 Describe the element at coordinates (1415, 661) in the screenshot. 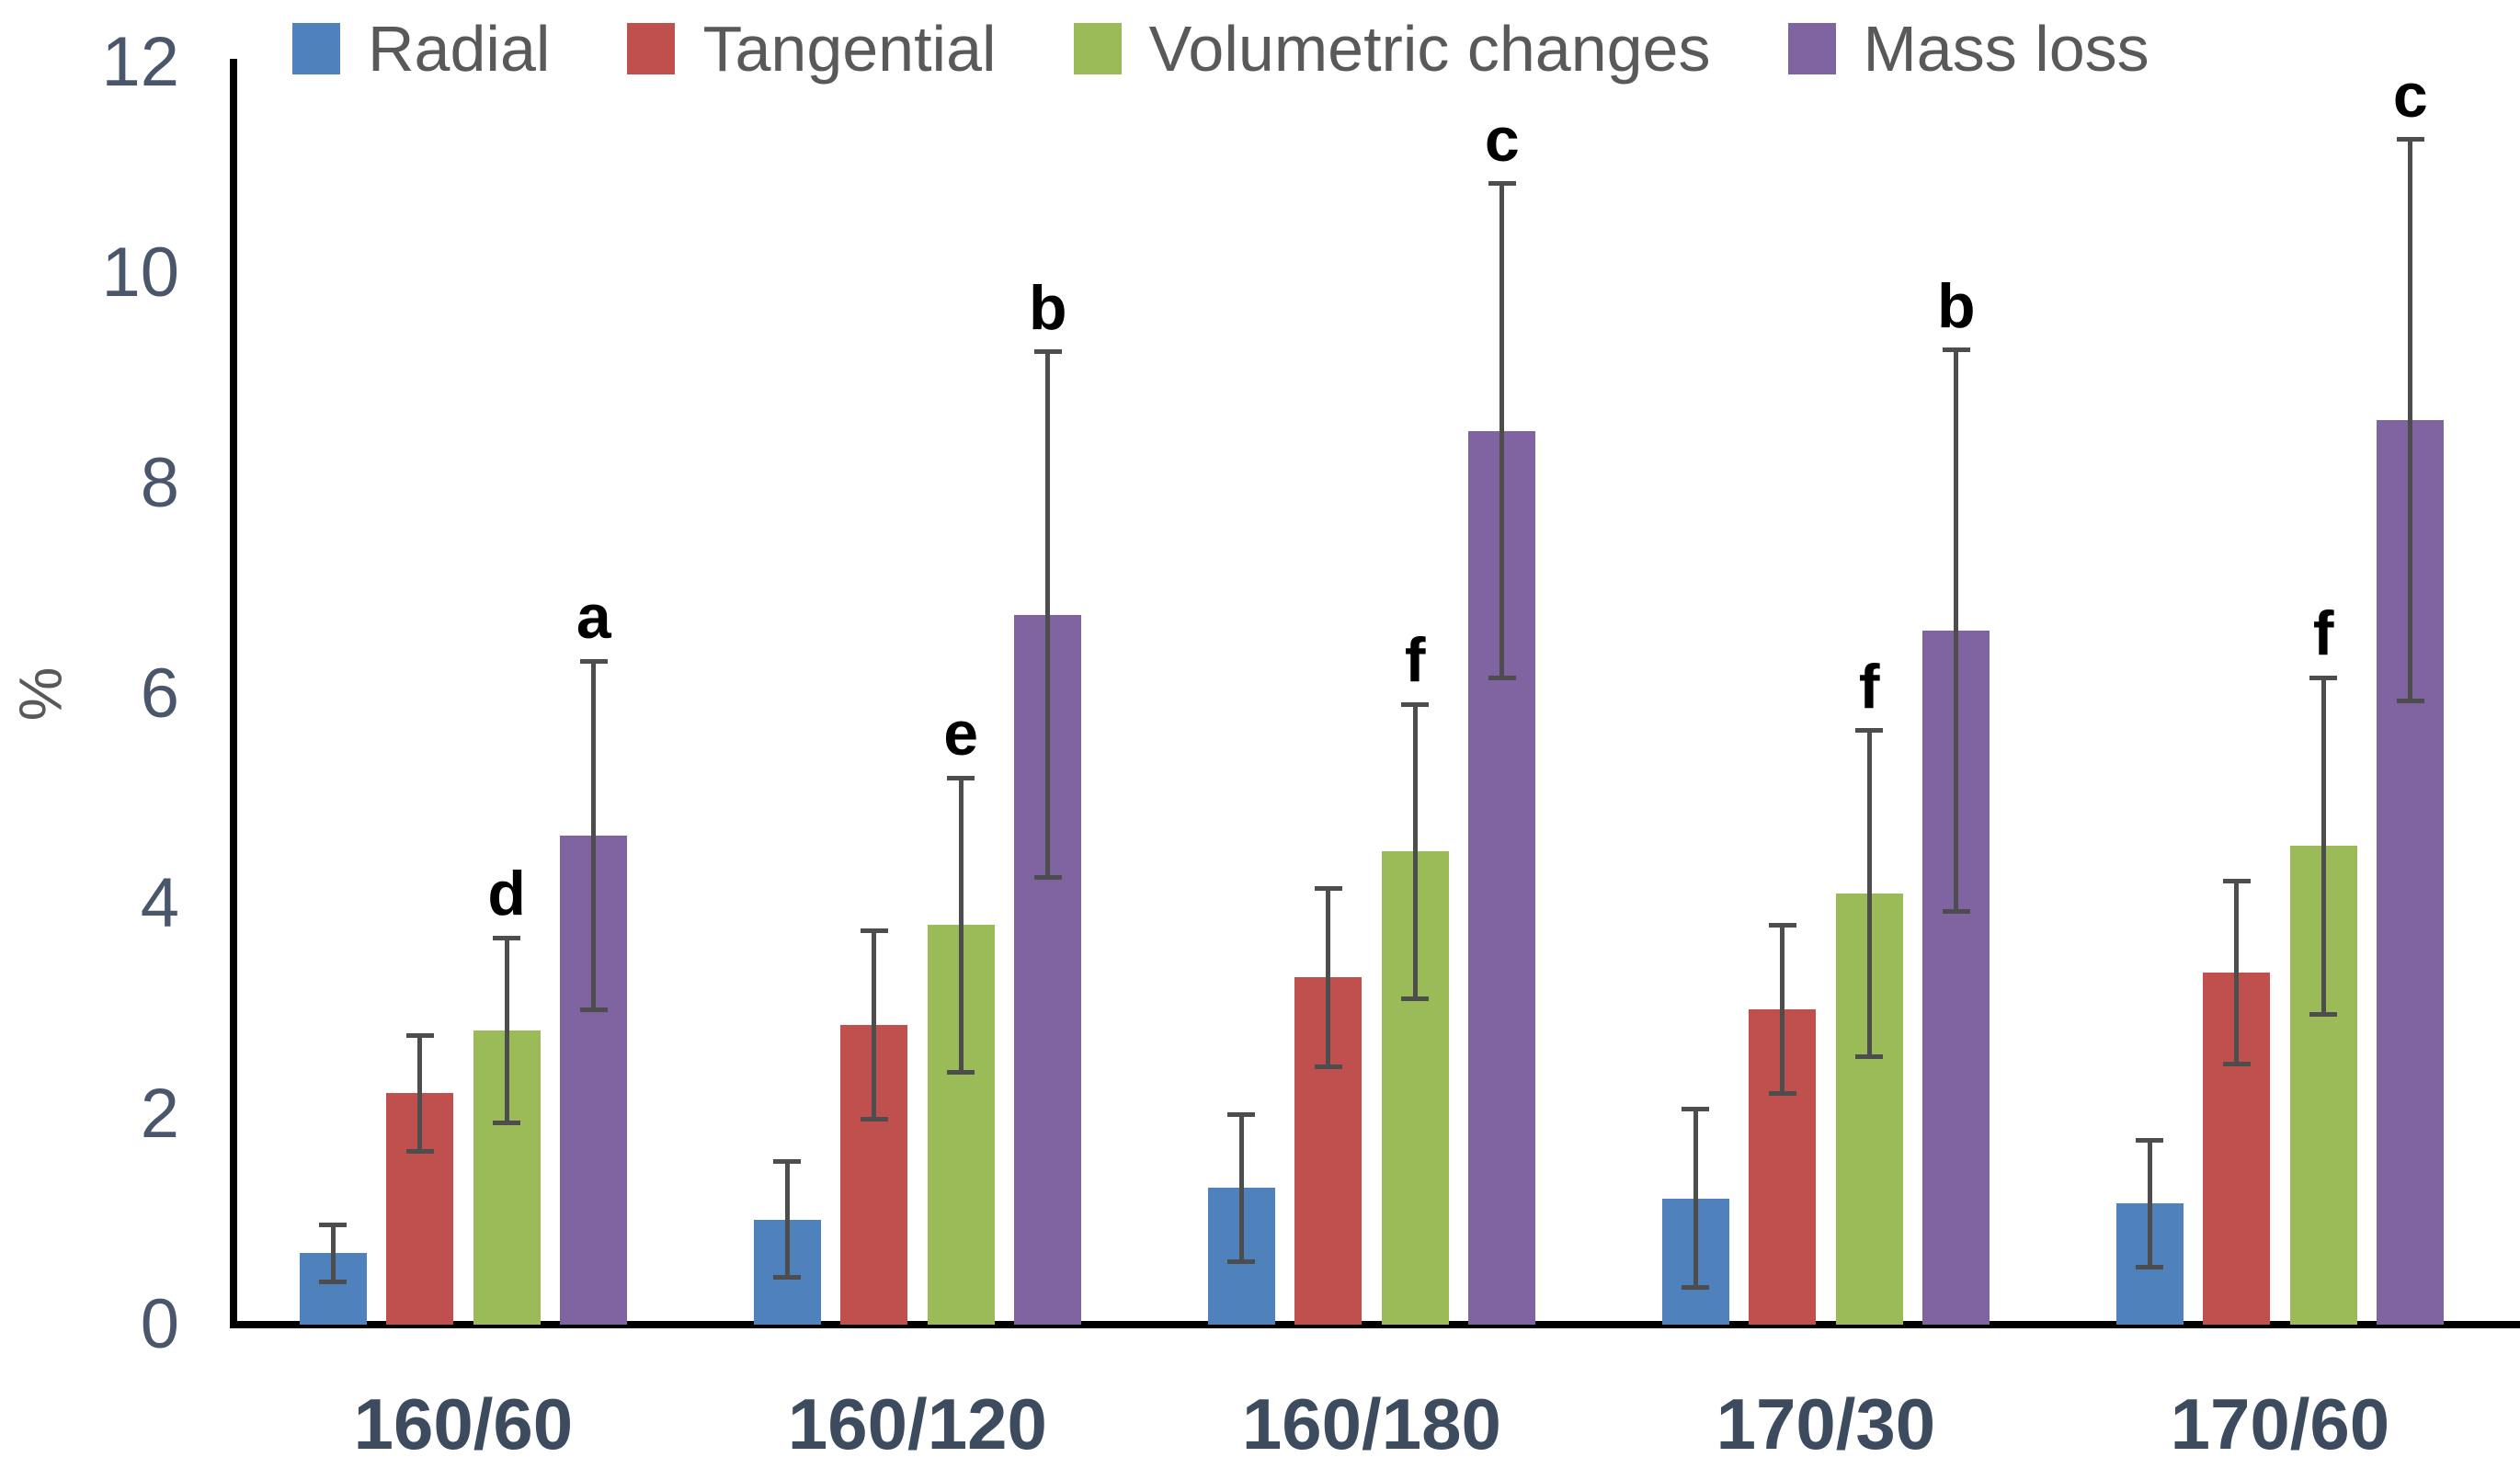

I see `significance-letter-f-160/180: f` at that location.